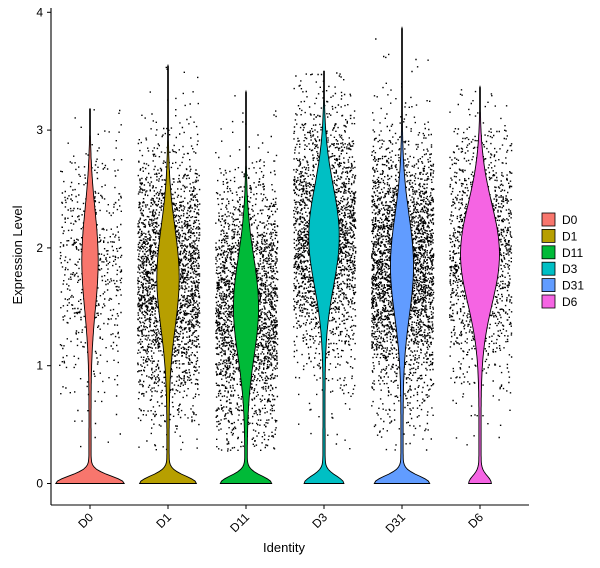 The image size is (600, 568). Describe the element at coordinates (246, 286) in the screenshot. I see `violin-D11` at that location.